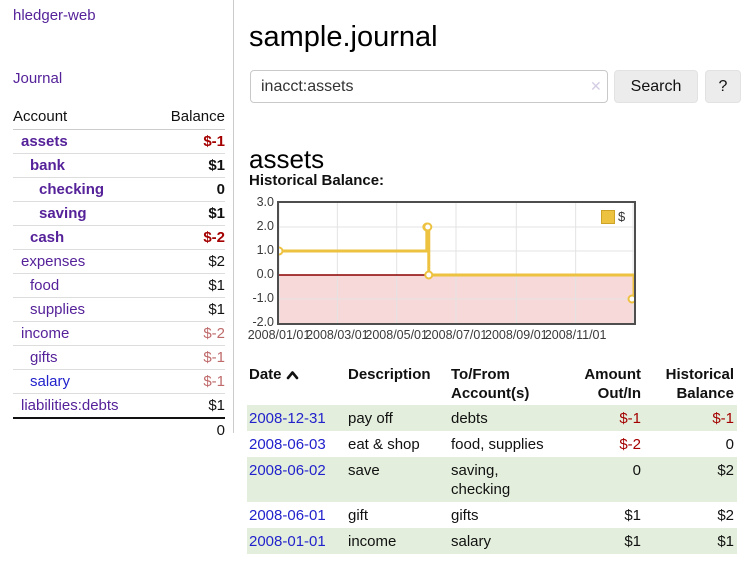 This screenshot has width=742, height=582. Describe the element at coordinates (119, 213) in the screenshot. I see `account-row: saving $1` at that location.